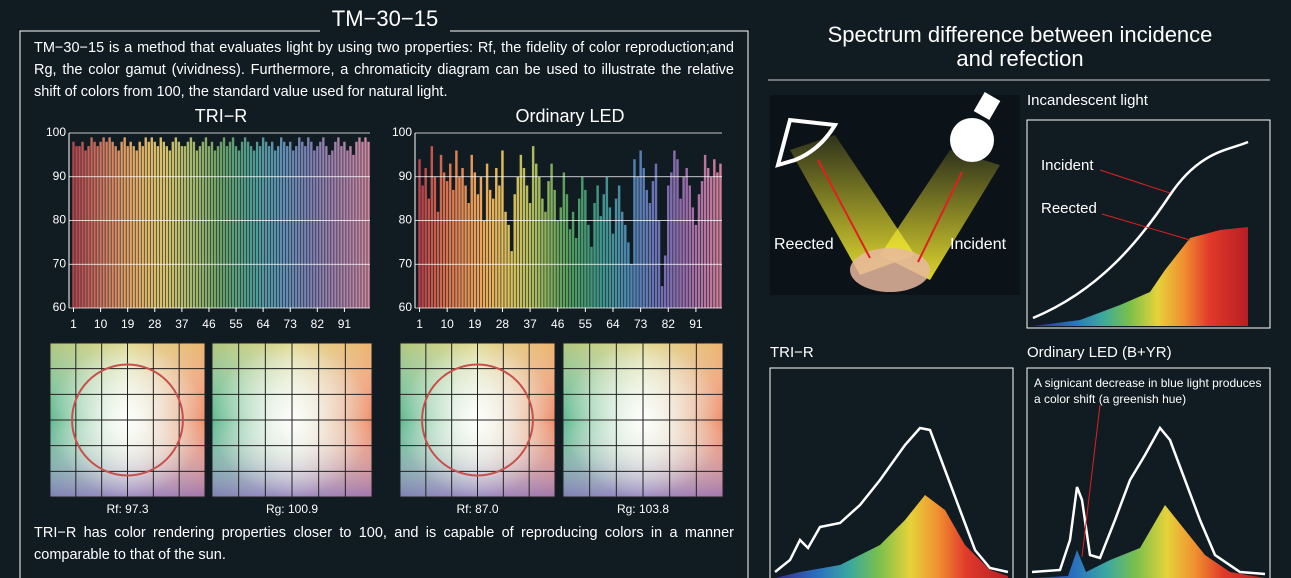 This screenshot has width=1291, height=578. Describe the element at coordinates (569, 116) in the screenshot. I see `chart-title: Ordinary LED` at that location.